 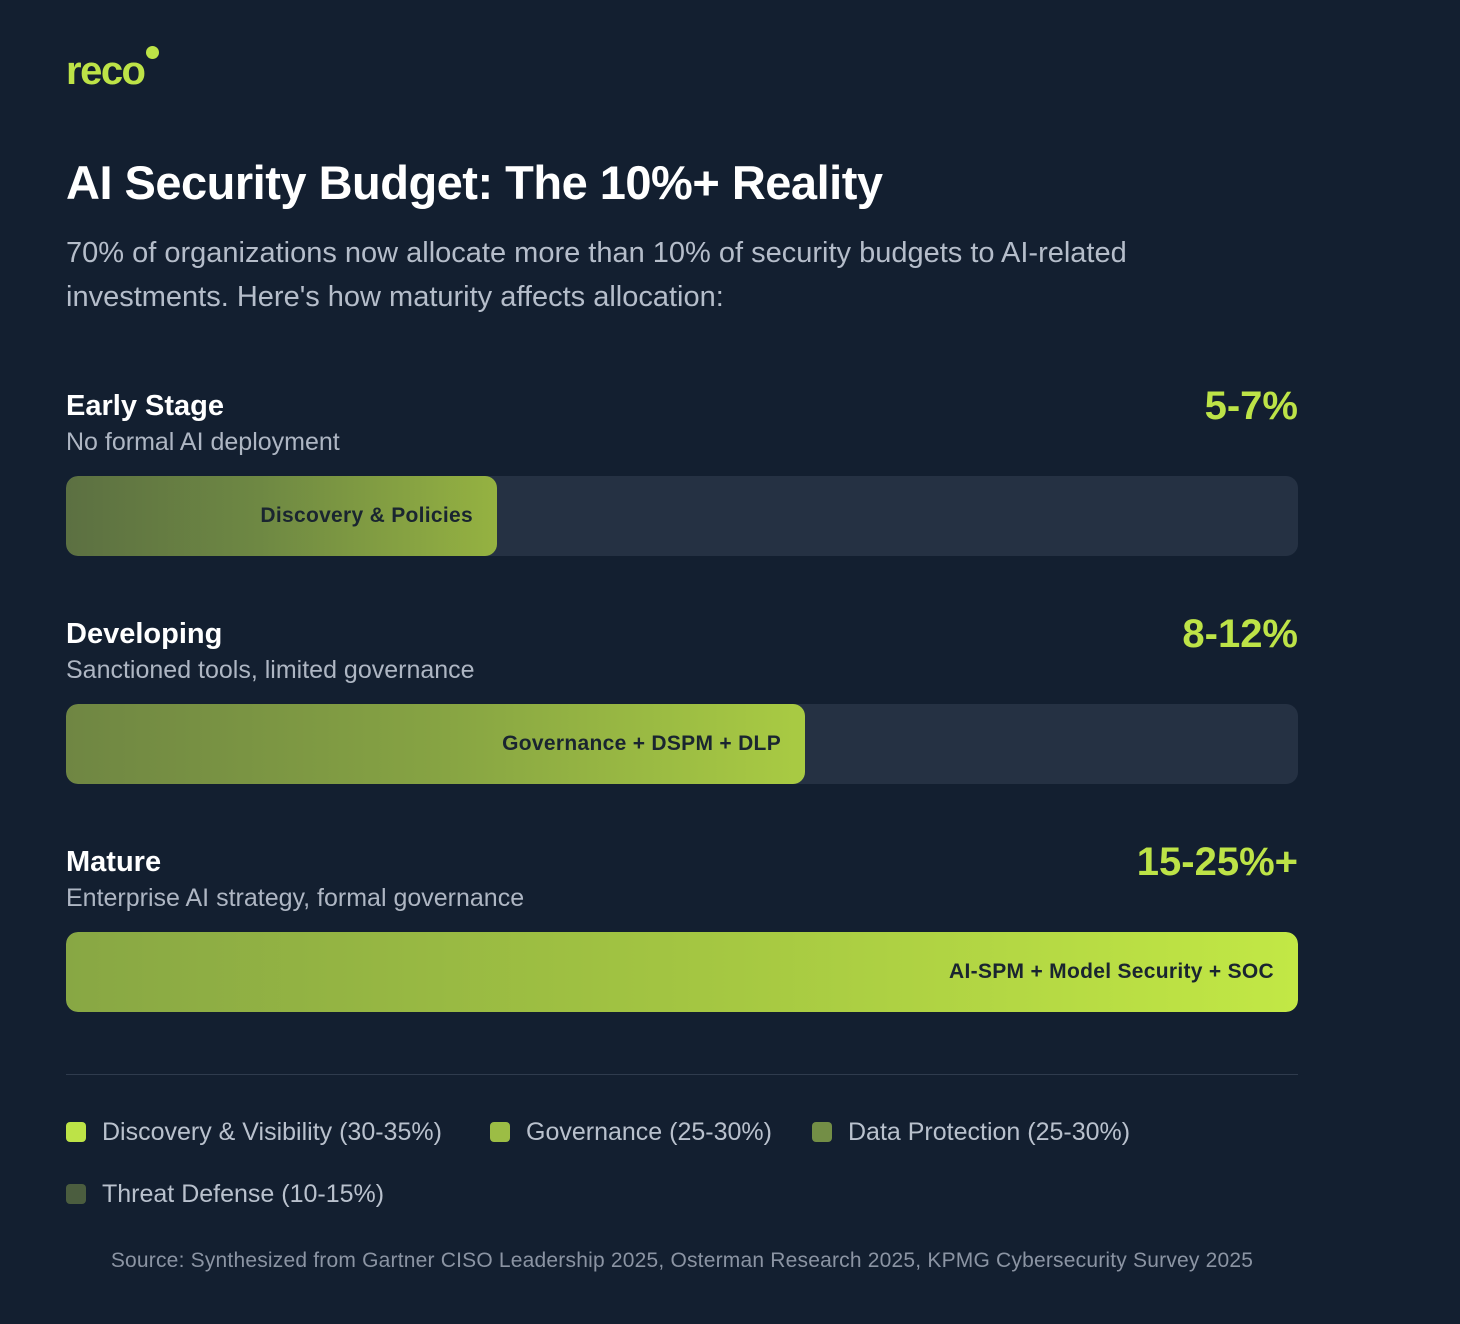 I want to click on stage-percentage: 5-7%, so click(x=1251, y=406).